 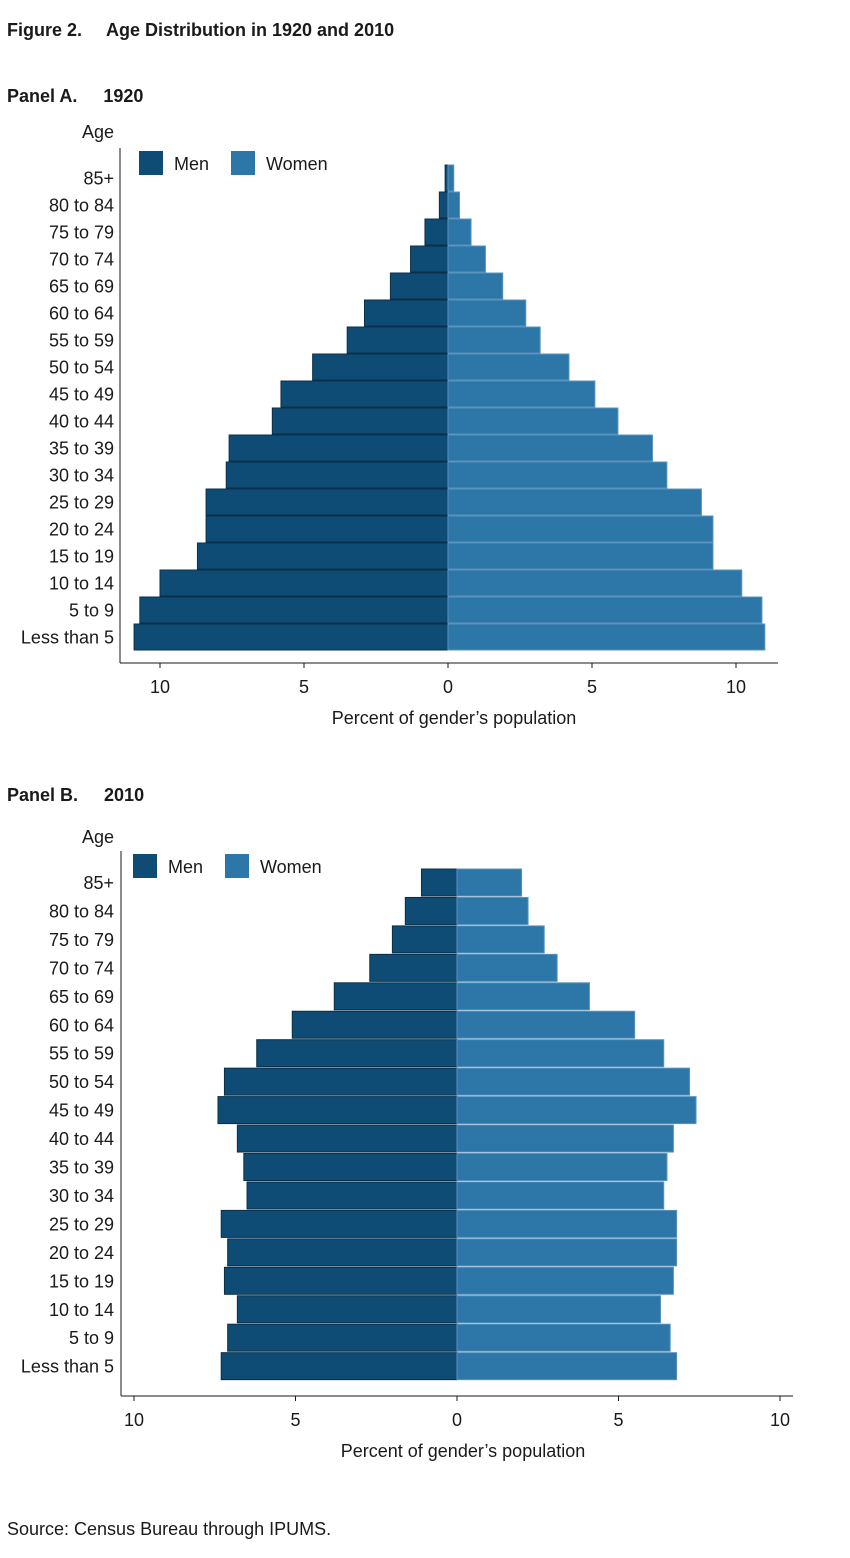 I want to click on category-label: 70 to 74, so click(x=81, y=968).